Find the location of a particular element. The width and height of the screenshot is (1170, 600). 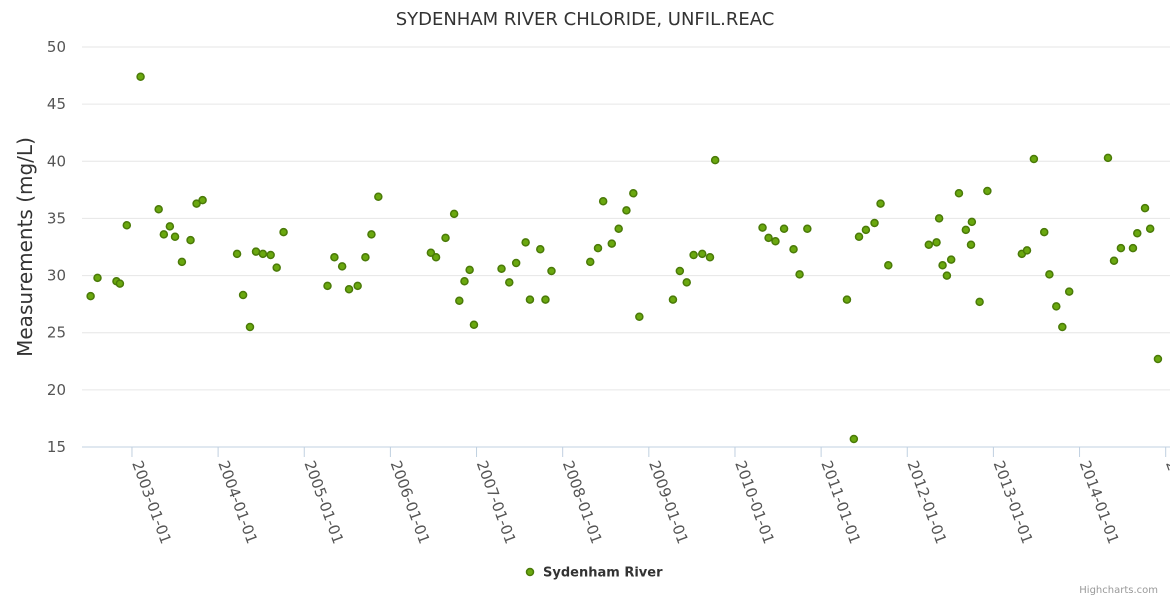

legend-item-label: Sydenham River is located at coordinates (603, 573).